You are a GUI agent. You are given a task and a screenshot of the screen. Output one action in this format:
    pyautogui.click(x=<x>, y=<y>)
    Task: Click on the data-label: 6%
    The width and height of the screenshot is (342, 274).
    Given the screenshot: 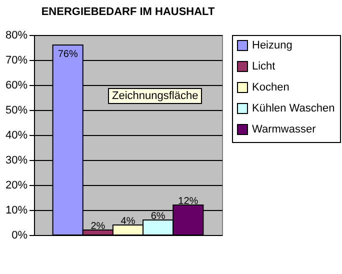 What is the action you would take?
    pyautogui.click(x=158, y=216)
    